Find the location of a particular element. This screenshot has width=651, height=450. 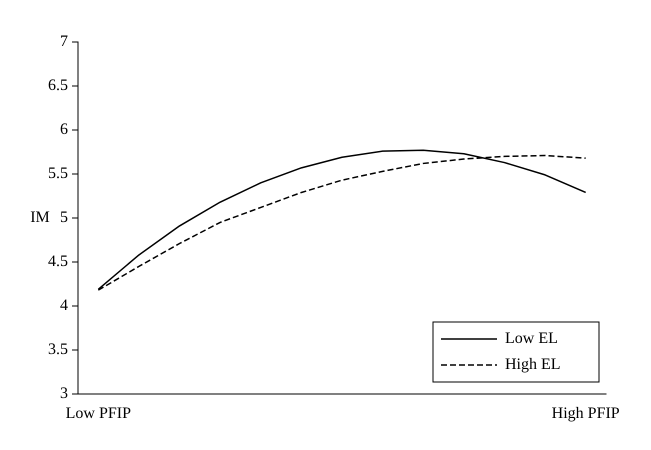

y-tick-label: 5 is located at coordinates (64, 217).